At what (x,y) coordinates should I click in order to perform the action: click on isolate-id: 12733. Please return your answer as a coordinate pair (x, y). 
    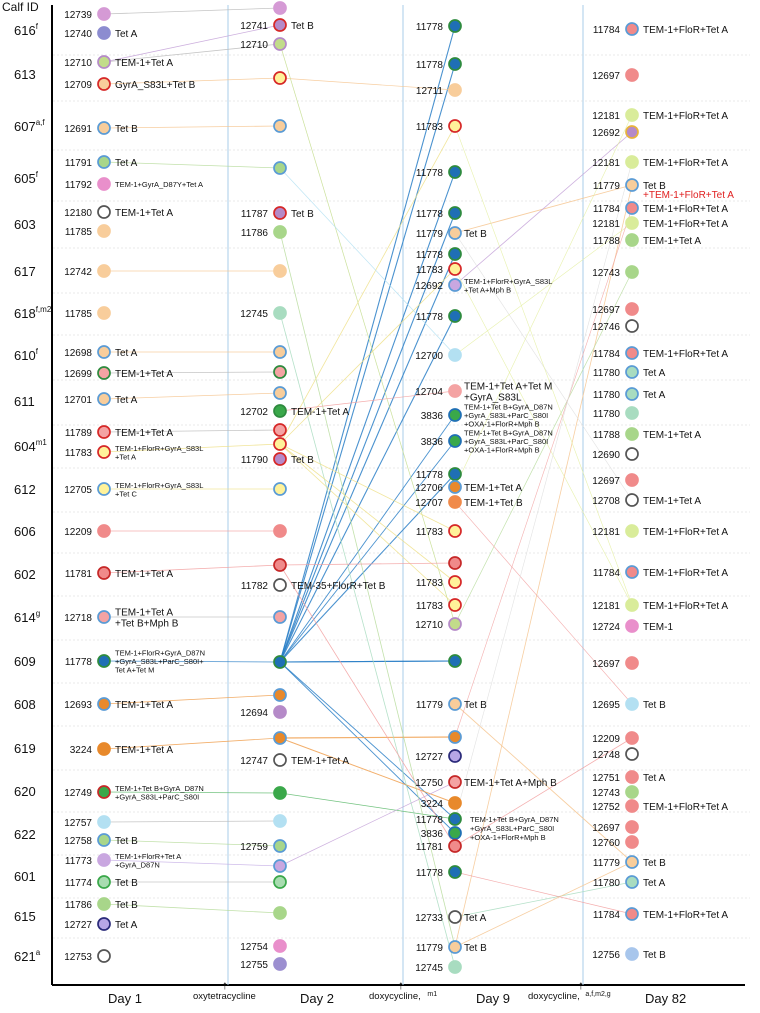
    Looking at the image, I should click on (429, 918).